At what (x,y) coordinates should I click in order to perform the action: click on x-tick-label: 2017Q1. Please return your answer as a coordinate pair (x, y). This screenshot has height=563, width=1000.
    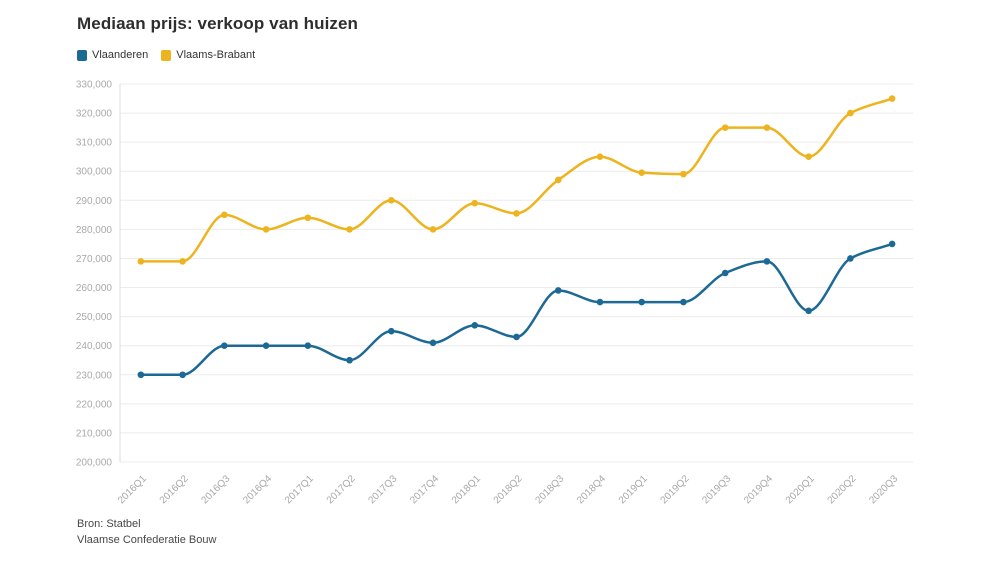
    Looking at the image, I should click on (299, 489).